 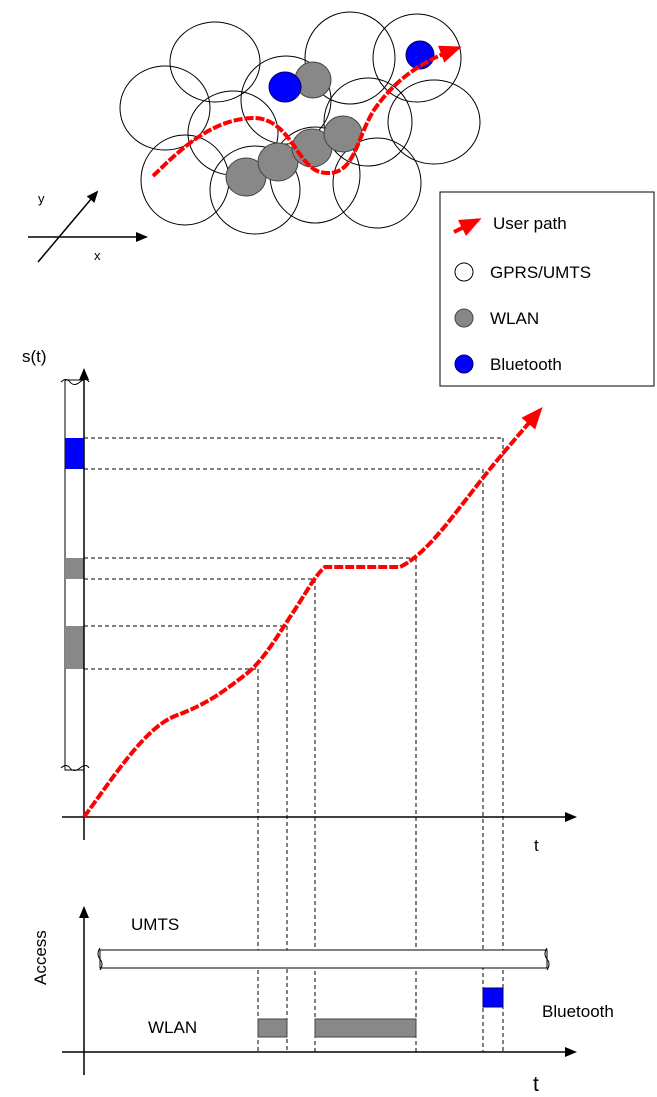 I want to click on legend-wlan-label: WLAN, so click(x=514, y=318).